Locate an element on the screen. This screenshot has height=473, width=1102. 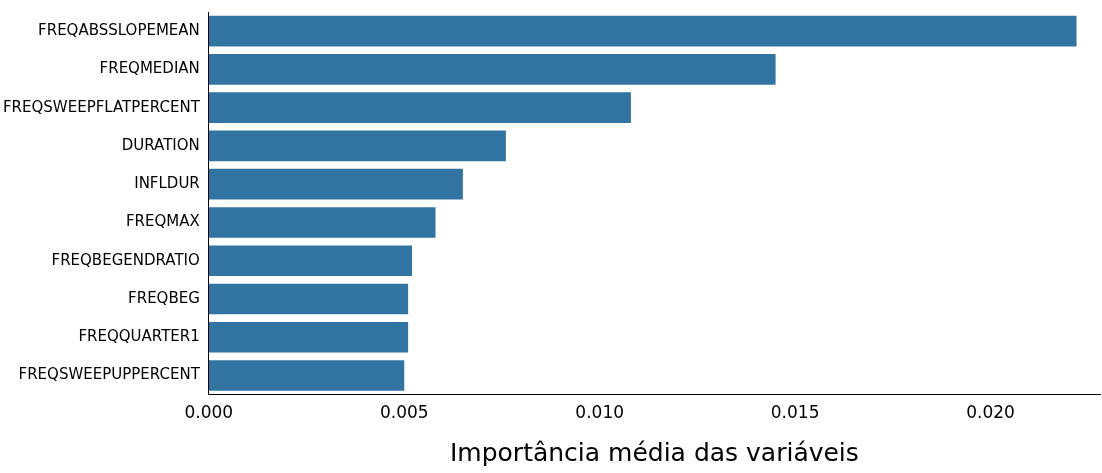
x-tick-label: 0.005 is located at coordinates (404, 412).